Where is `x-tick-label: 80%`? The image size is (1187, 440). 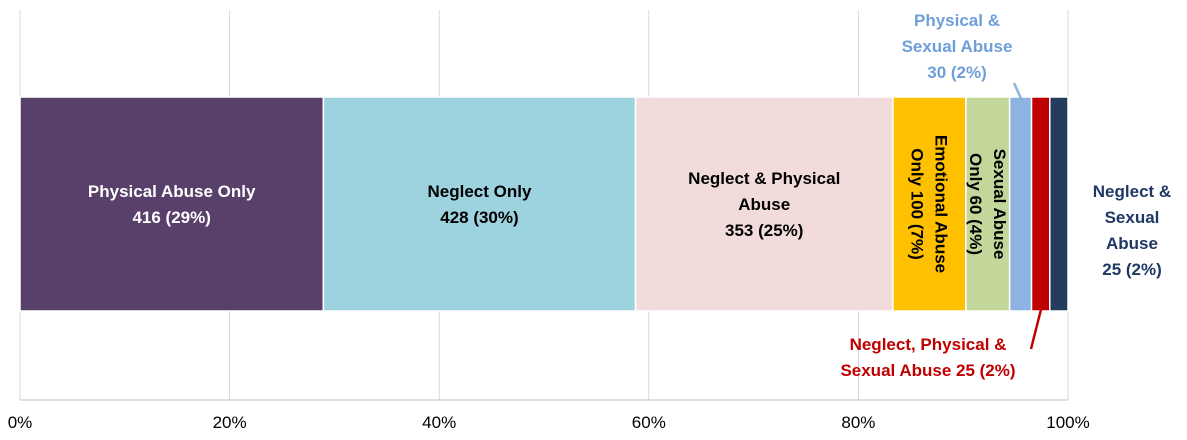 x-tick-label: 80% is located at coordinates (858, 422).